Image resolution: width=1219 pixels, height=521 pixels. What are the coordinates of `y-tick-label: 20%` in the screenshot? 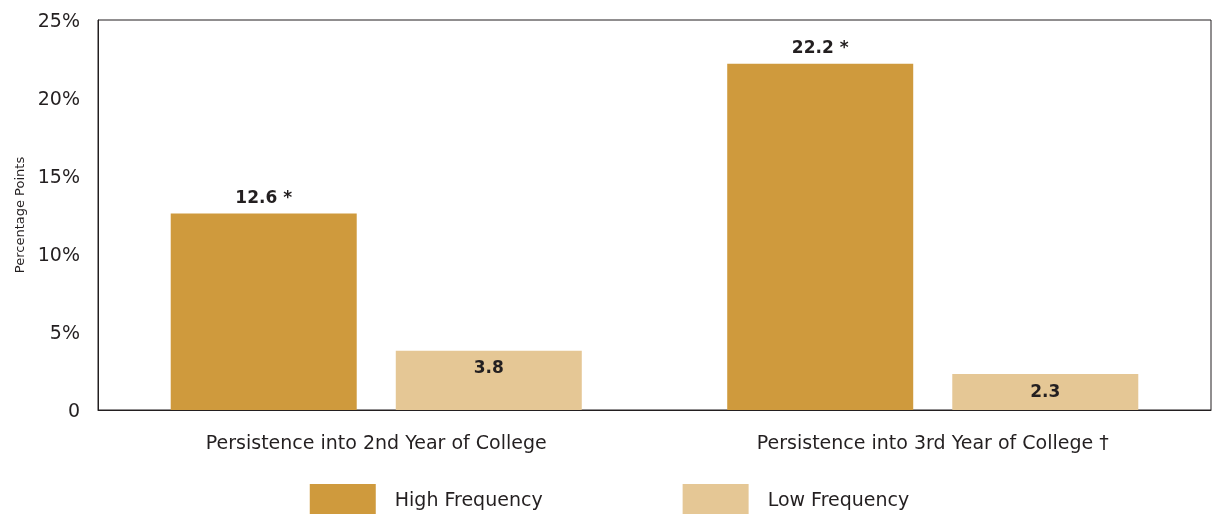 It's located at (58, 98).